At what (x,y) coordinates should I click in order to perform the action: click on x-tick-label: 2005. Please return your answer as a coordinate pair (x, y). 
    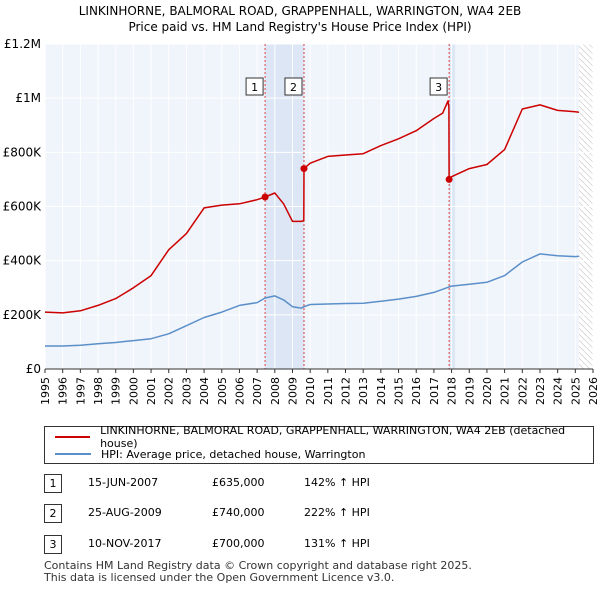
    Looking at the image, I should click on (222, 391).